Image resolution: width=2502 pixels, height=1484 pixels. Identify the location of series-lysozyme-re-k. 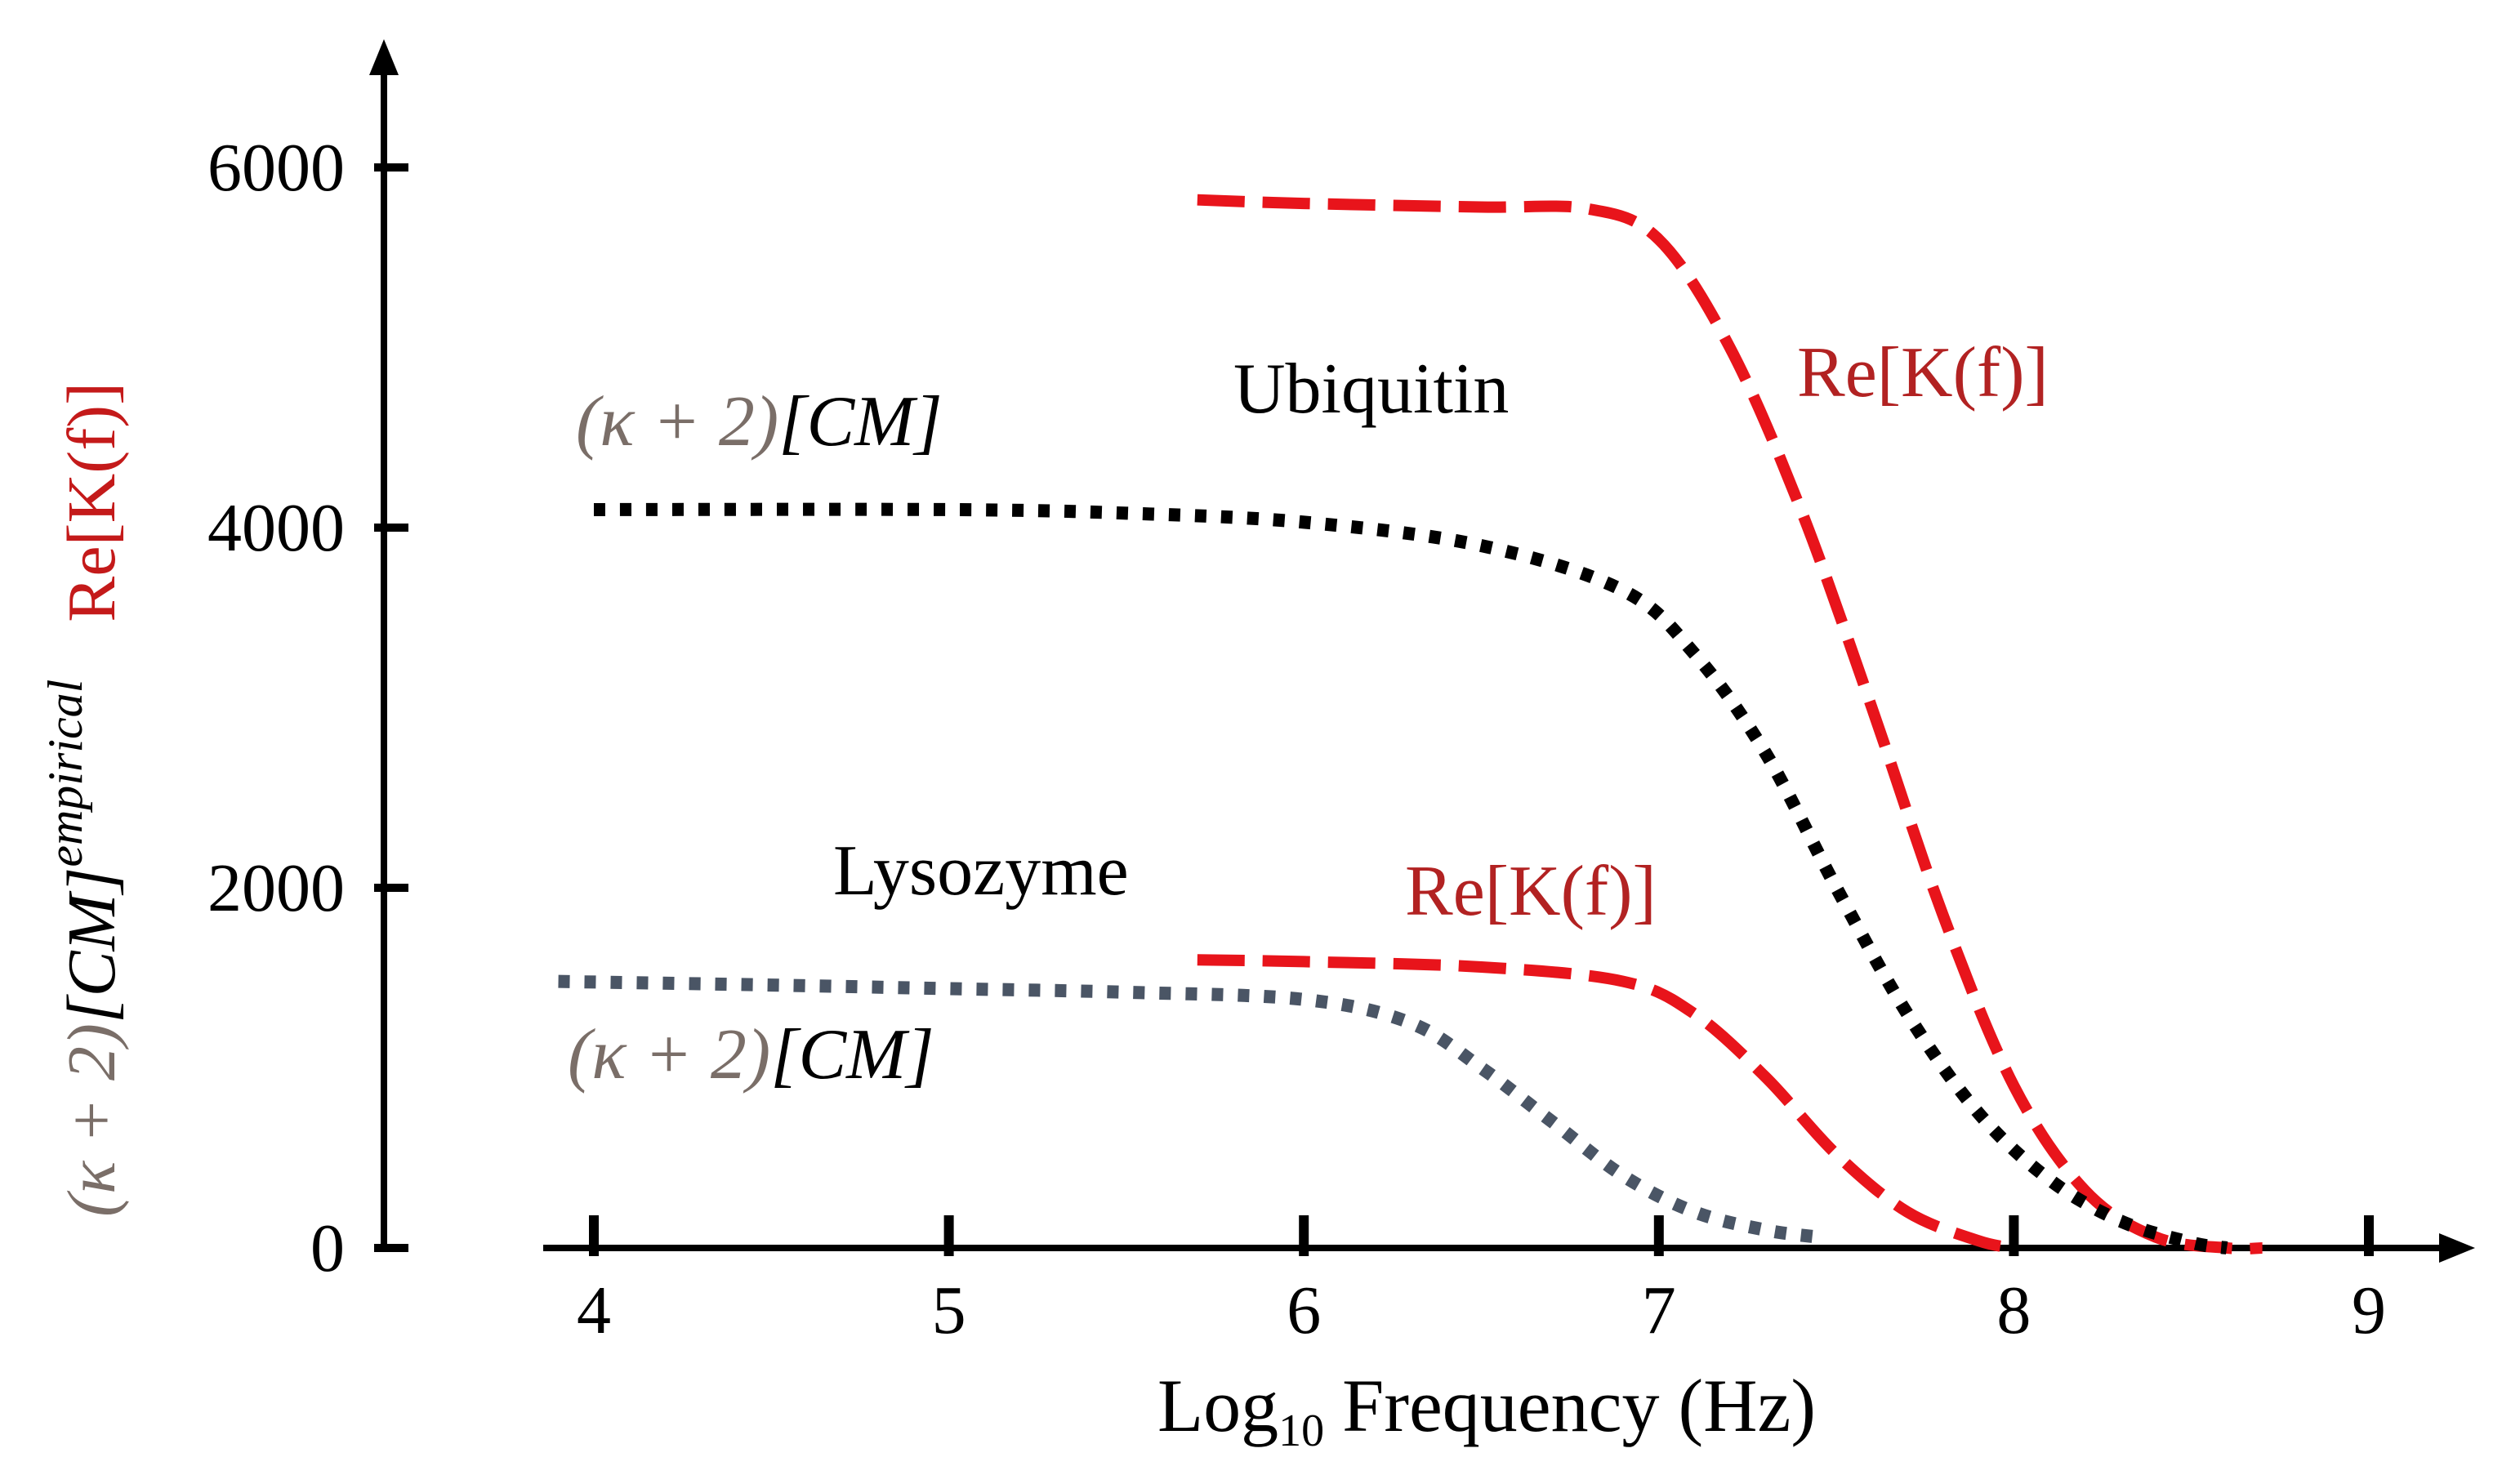
(1606, 1104).